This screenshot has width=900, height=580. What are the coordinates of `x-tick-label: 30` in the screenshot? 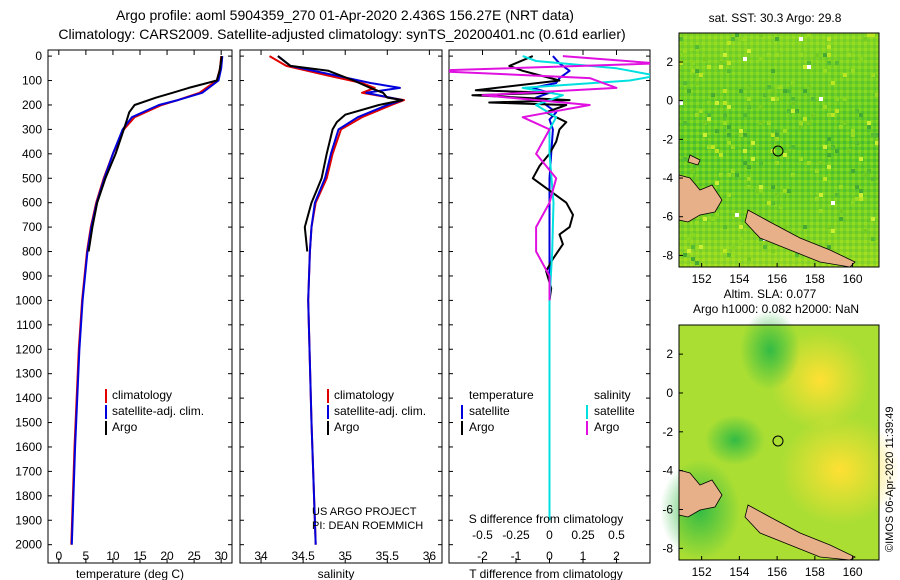 It's located at (221, 556).